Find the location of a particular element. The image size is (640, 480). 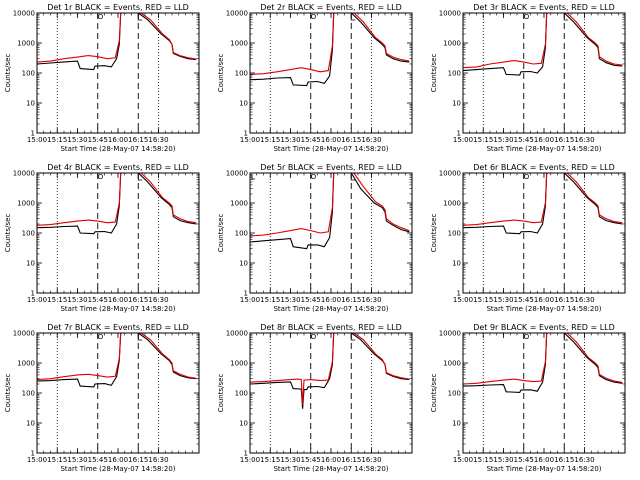

plot-title: Det 6r BLACK = Events, RED = LLD is located at coordinates (544, 167).